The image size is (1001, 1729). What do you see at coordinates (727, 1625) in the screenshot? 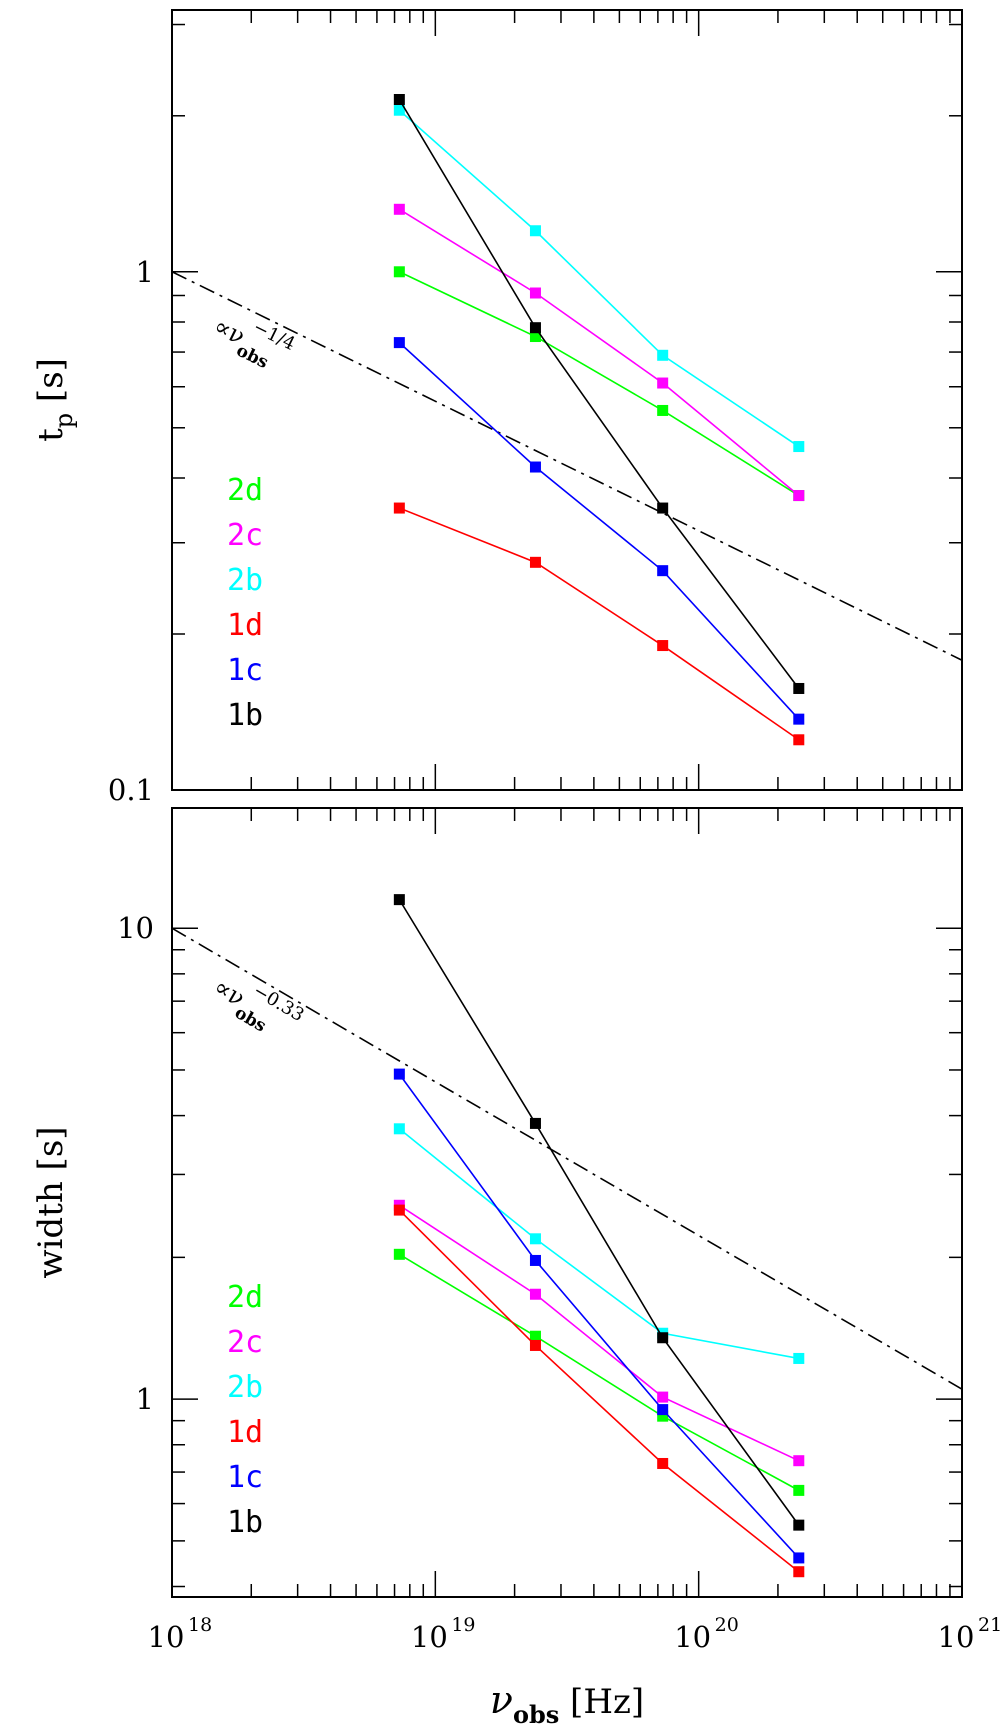
I see `x-tick-label-exponent: 20` at bounding box center [727, 1625].